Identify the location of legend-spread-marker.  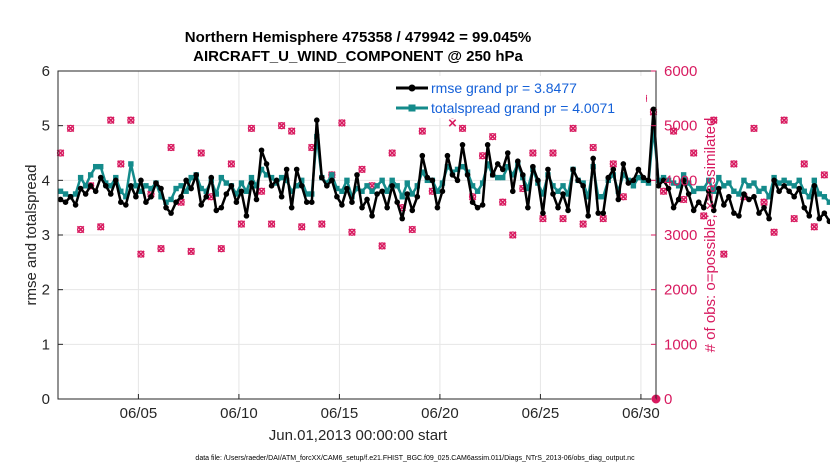
(412, 108).